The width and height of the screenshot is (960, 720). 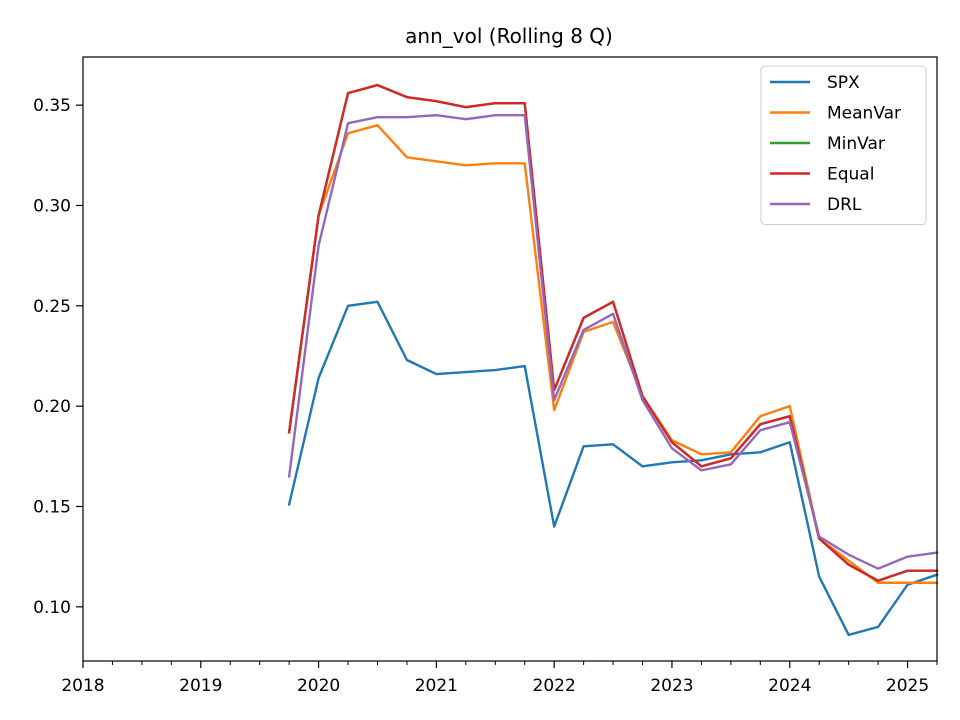 What do you see at coordinates (52, 608) in the screenshot?
I see `y-tick-label: 0.10` at bounding box center [52, 608].